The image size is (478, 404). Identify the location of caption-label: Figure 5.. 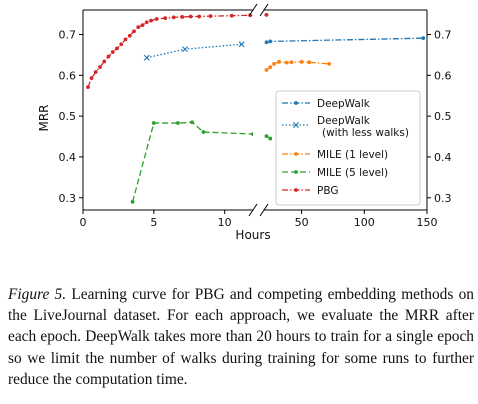
(37, 294).